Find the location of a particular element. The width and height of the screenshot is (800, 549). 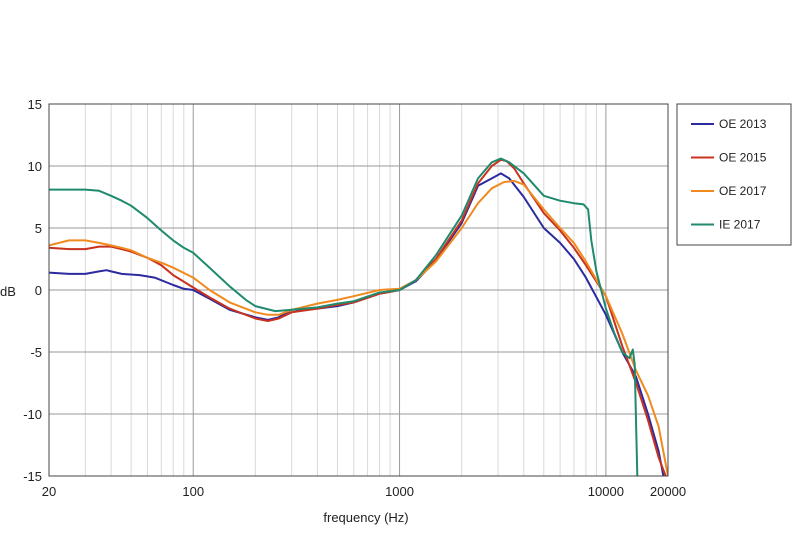

legend-entry-label: IE 2017 is located at coordinates (740, 225).